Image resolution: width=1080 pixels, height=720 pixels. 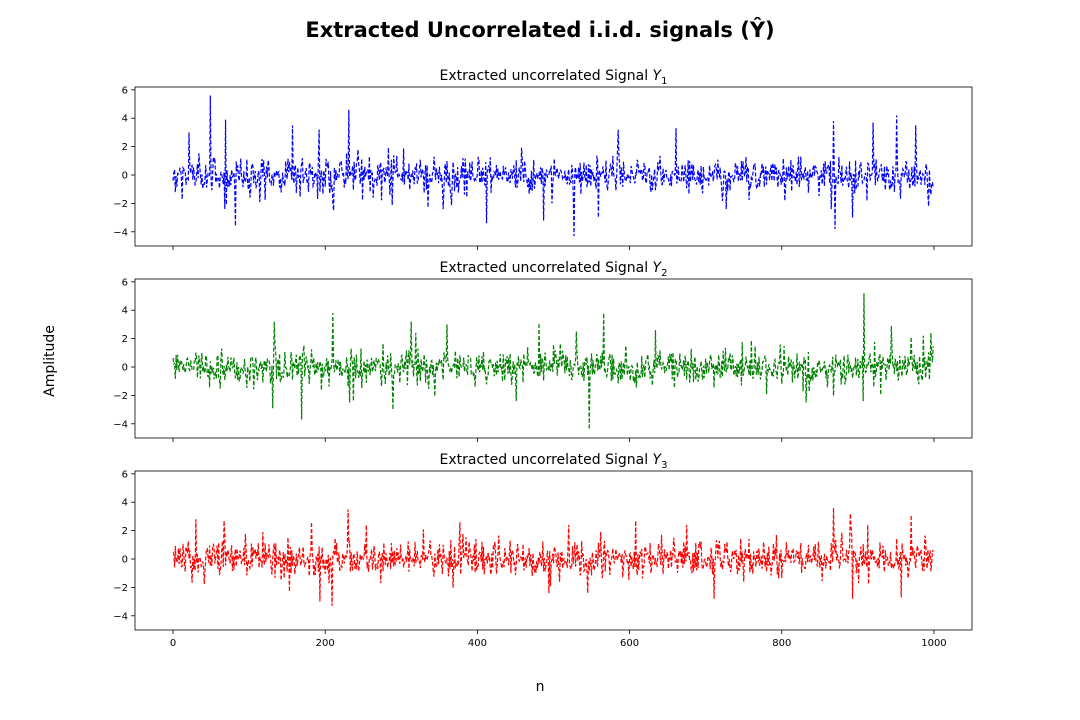 I want to click on figure-ylabel: Amplitude, so click(x=50, y=361).